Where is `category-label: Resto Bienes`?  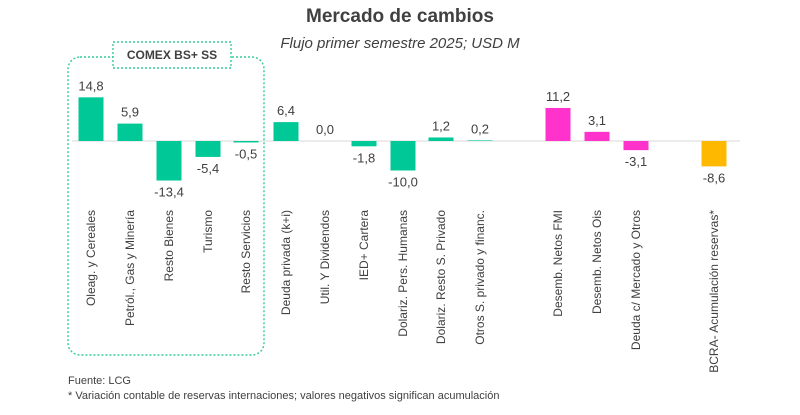
category-label: Resto Bienes is located at coordinates (169, 245).